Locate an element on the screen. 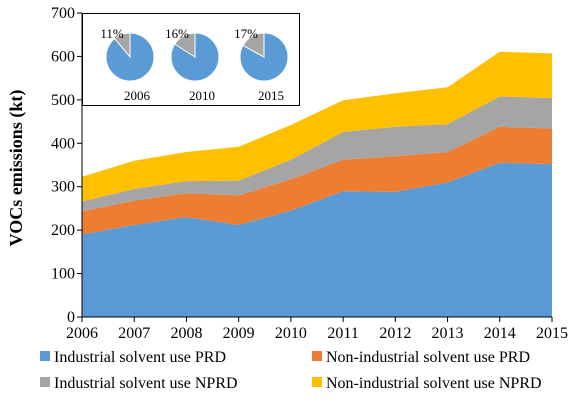  inset-pie-panel: 11% 2006 16% 2010 17% 2015 is located at coordinates (191, 59).